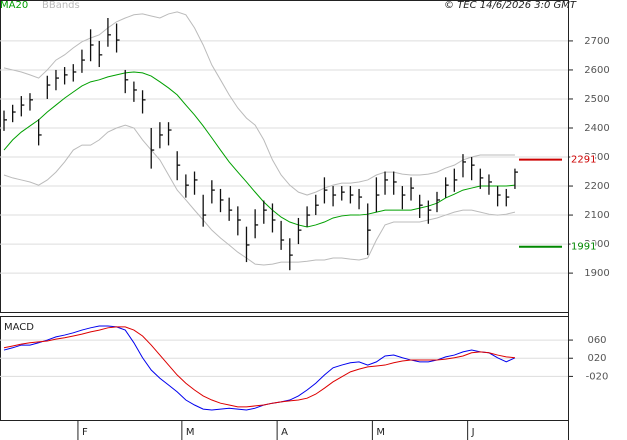 The height and width of the screenshot is (440, 627). I want to click on y-tick-label: 2500, so click(596, 99).